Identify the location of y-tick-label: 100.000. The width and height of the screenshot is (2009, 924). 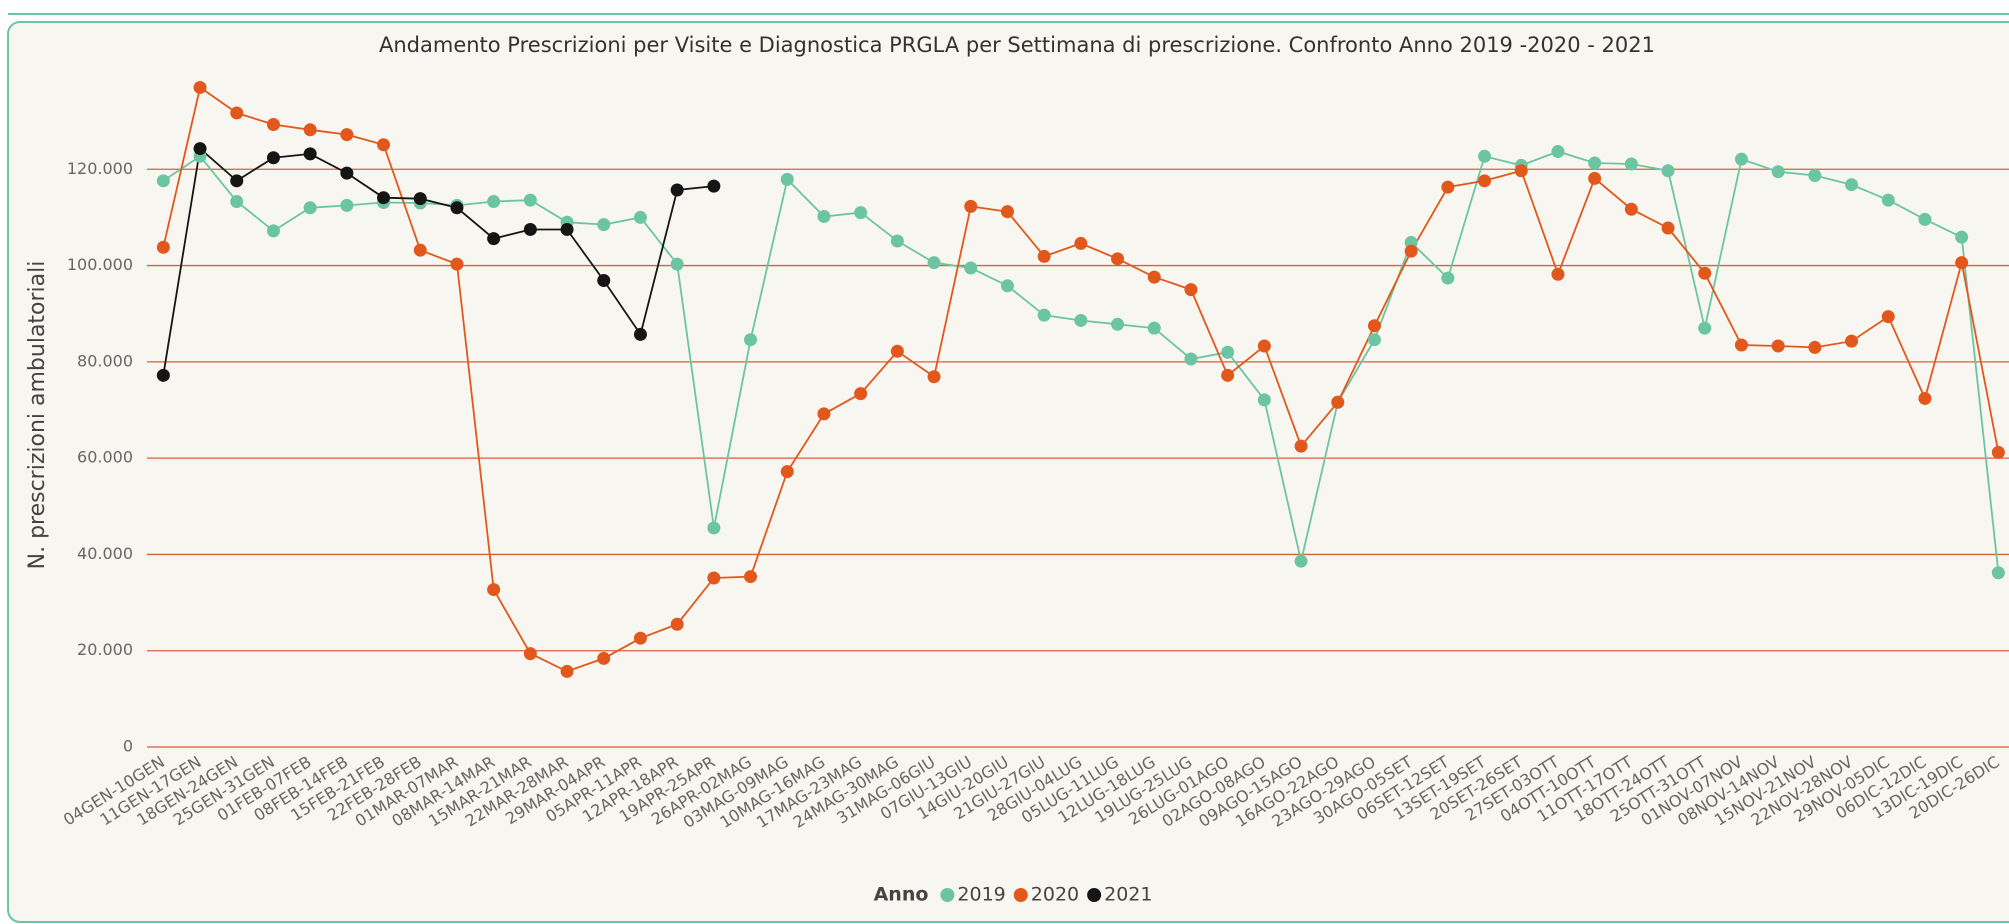
(100, 264).